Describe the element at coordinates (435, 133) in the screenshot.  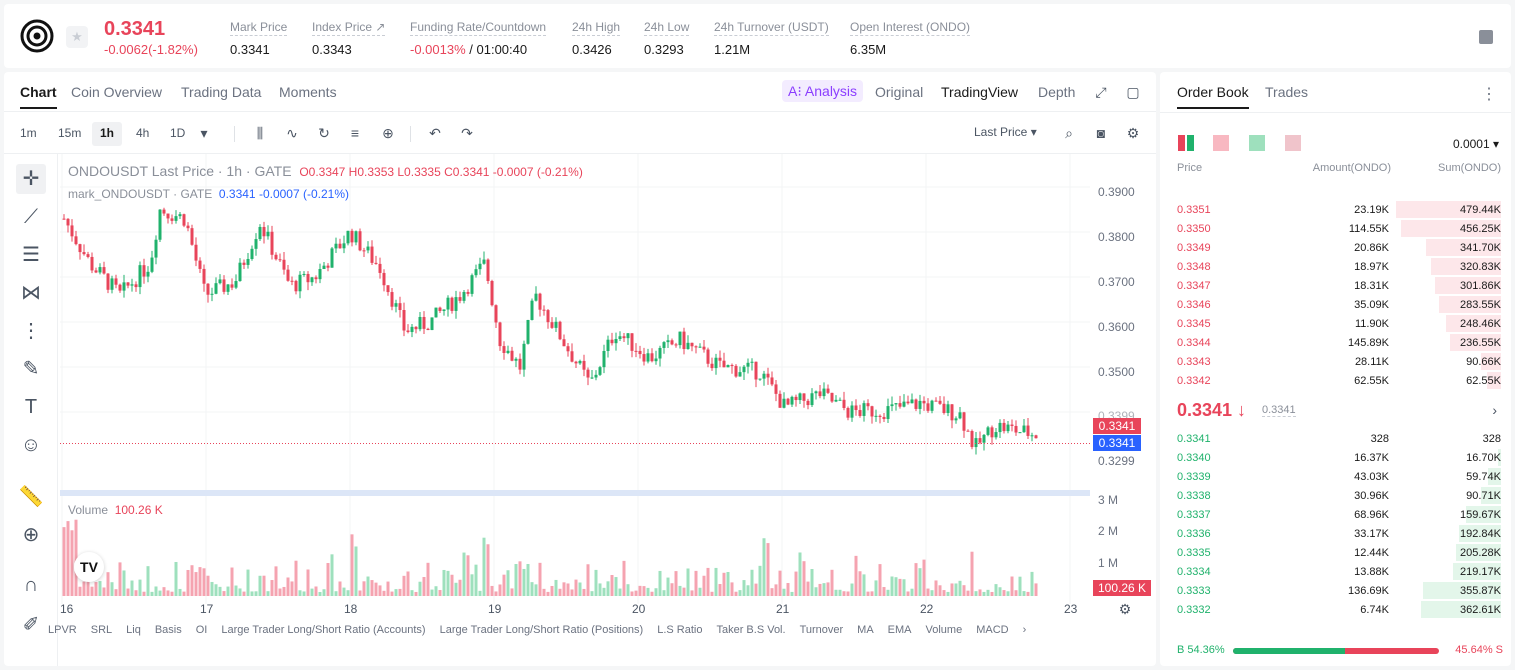
I see `undo-icon: ↶` at that location.